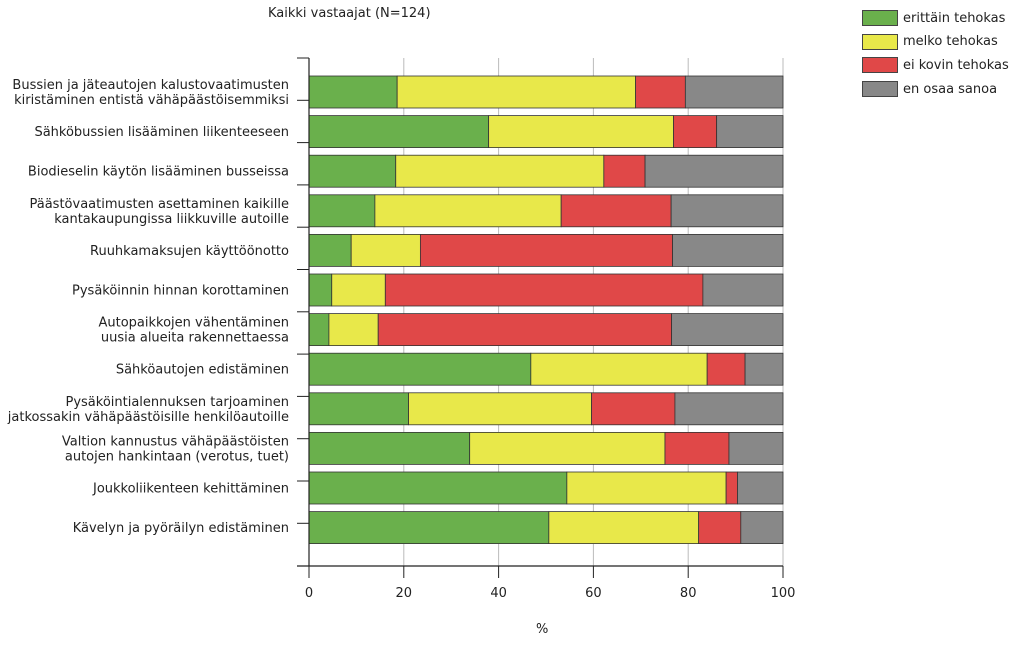  Describe the element at coordinates (593, 593) in the screenshot. I see `x-tick-label: 60` at that location.